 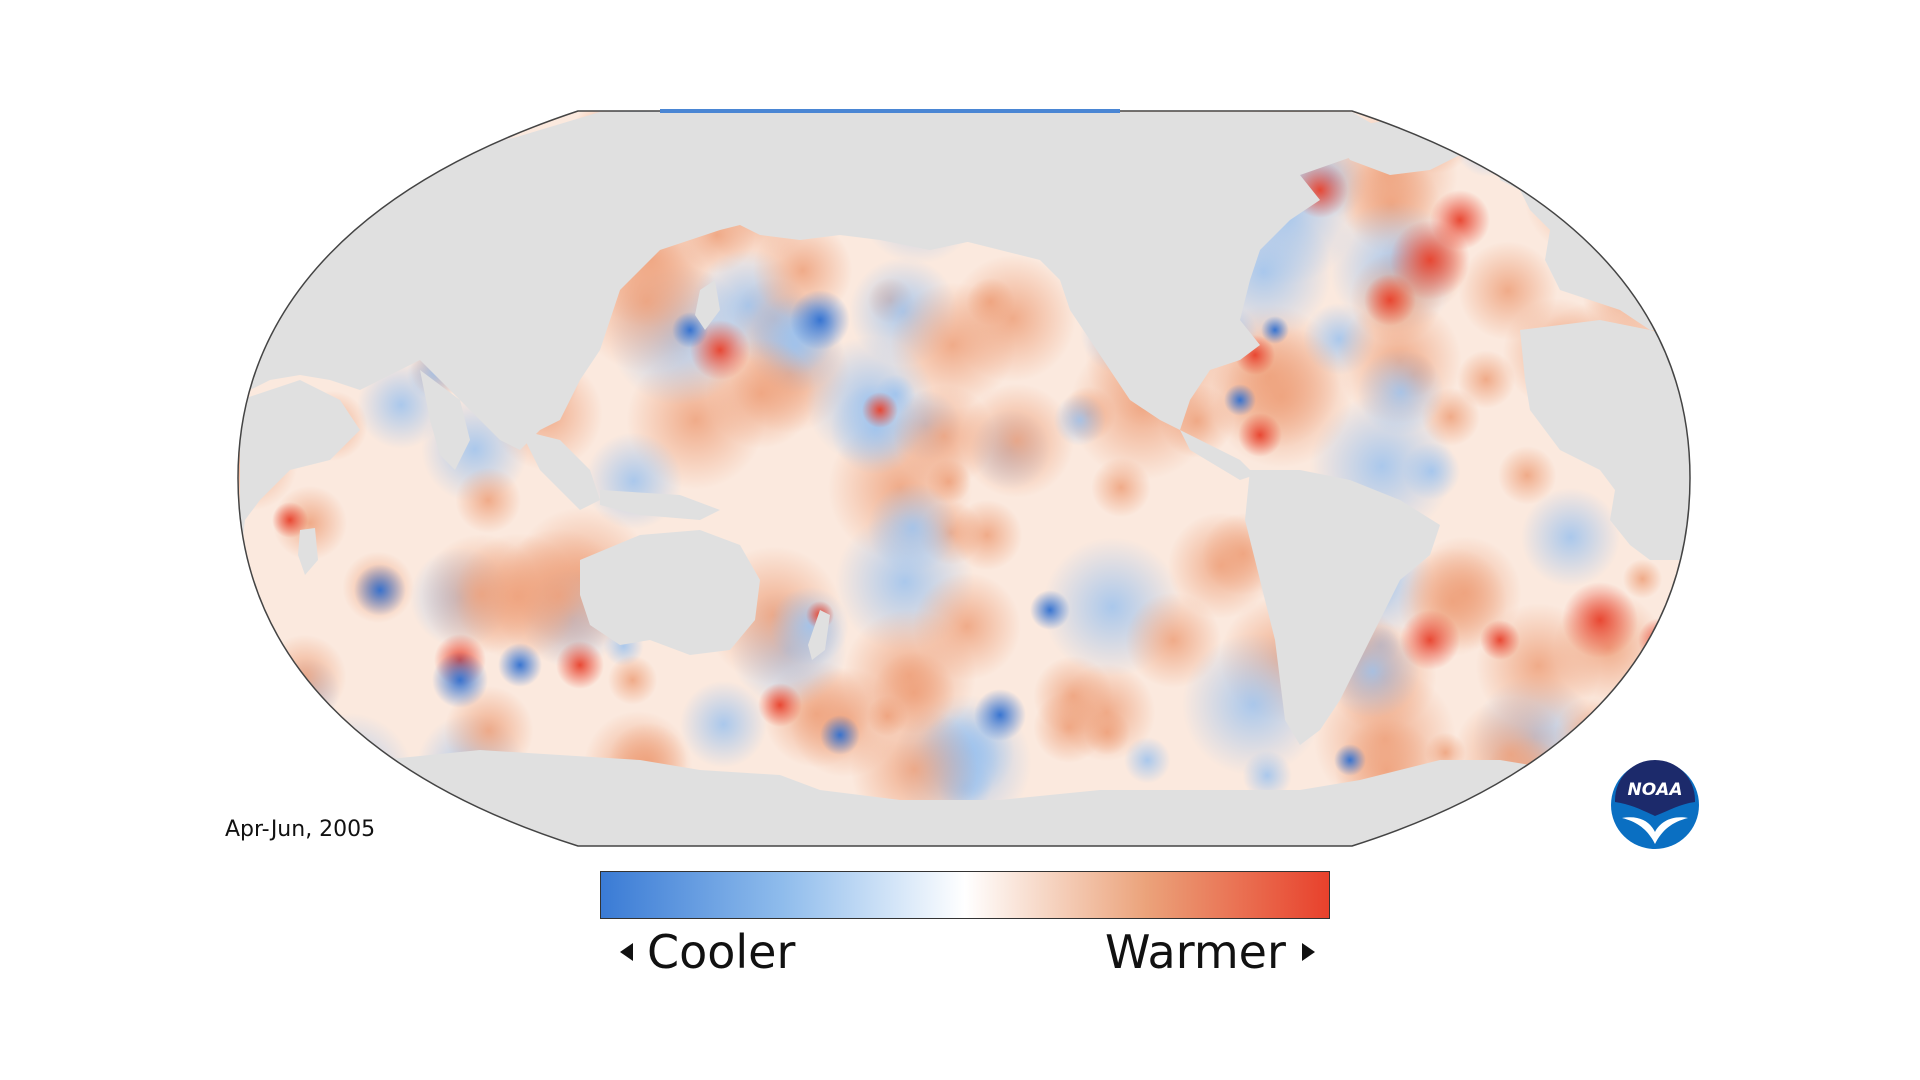 I want to click on land-new-zealand, so click(x=819, y=635).